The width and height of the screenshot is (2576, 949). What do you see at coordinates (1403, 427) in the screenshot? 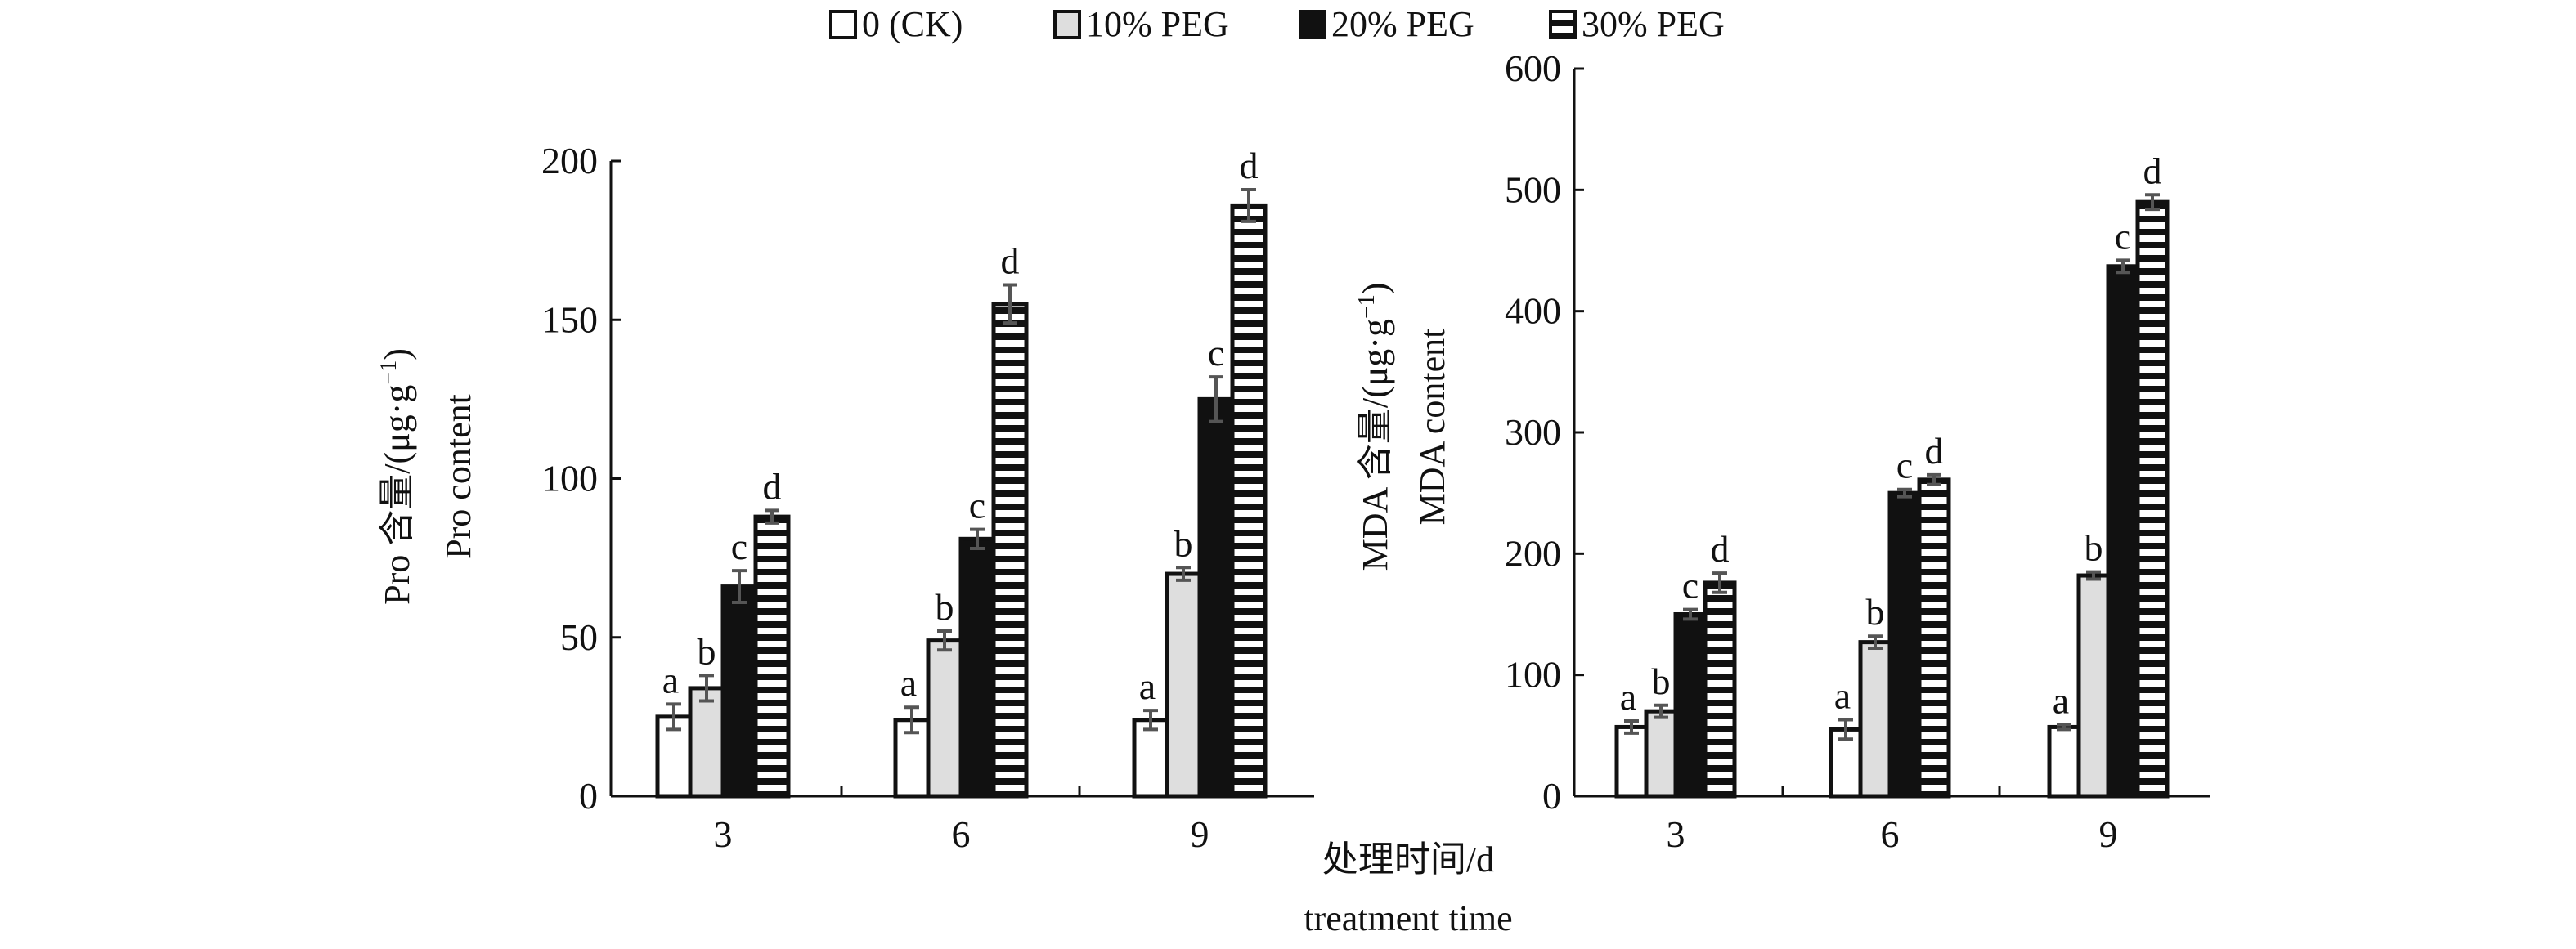
I see `y-axis-title: MDA 含量/(μg·g−1) MDA content` at bounding box center [1403, 427].